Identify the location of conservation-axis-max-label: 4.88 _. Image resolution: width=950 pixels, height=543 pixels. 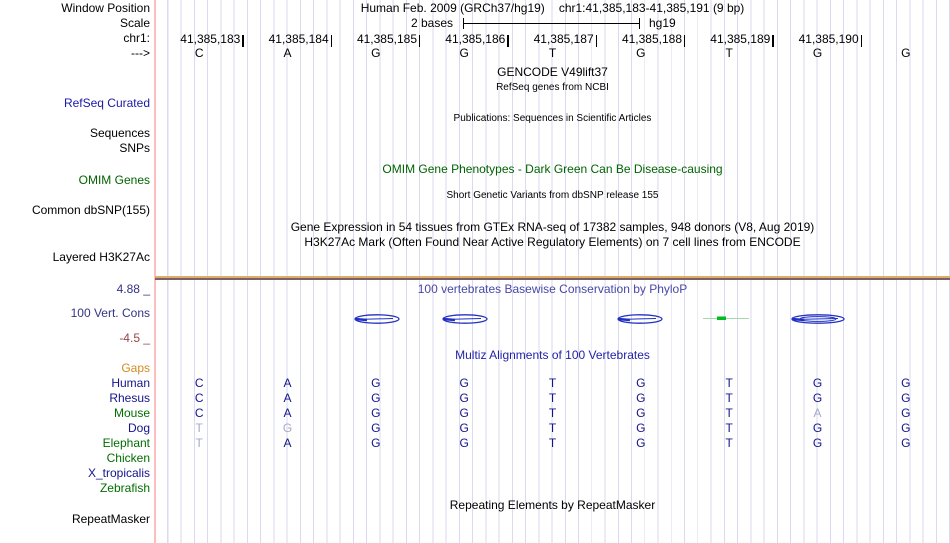
(133, 289).